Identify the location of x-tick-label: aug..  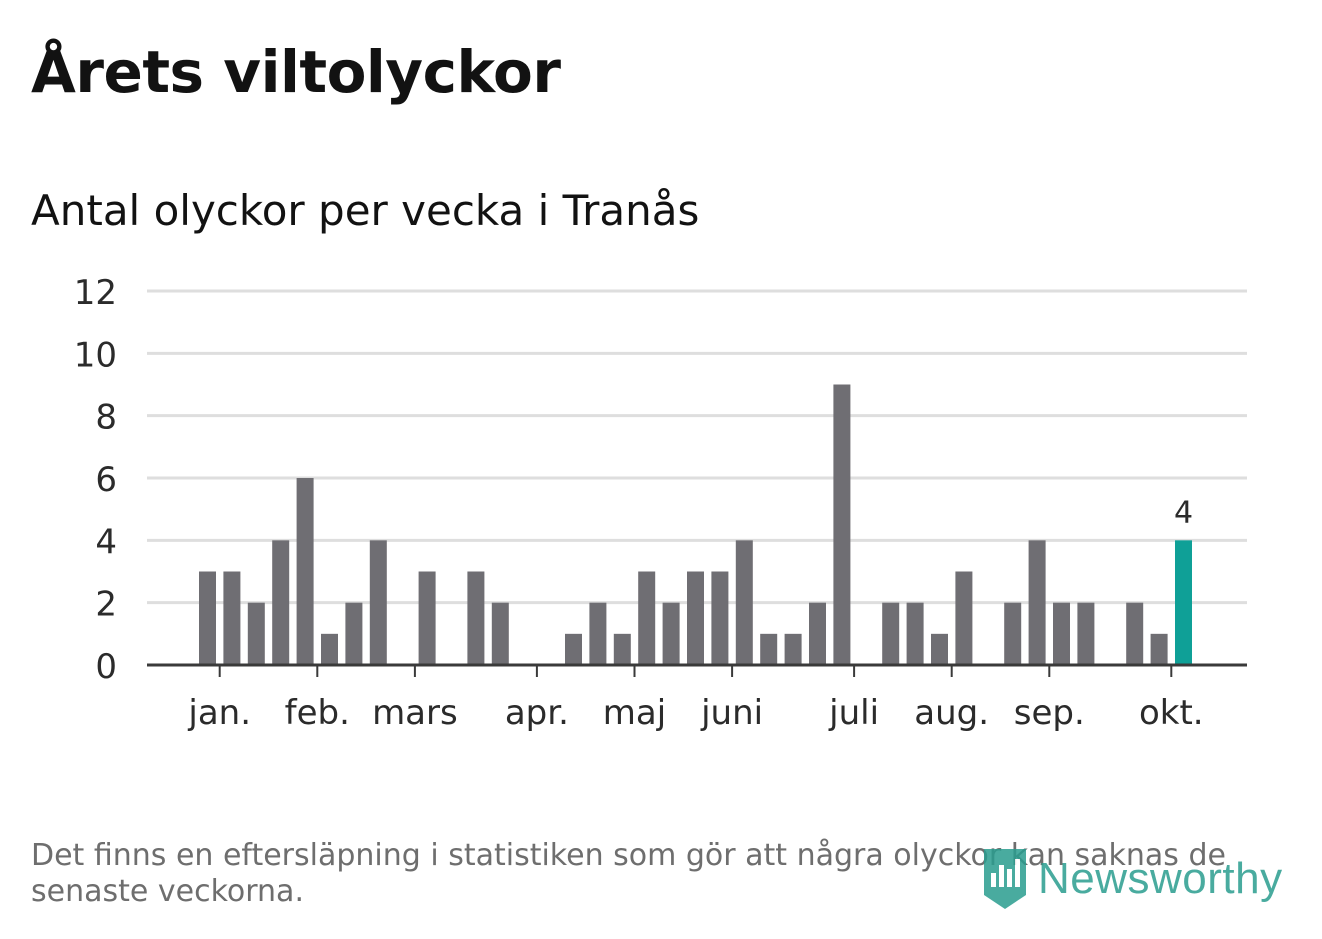
(951, 713).